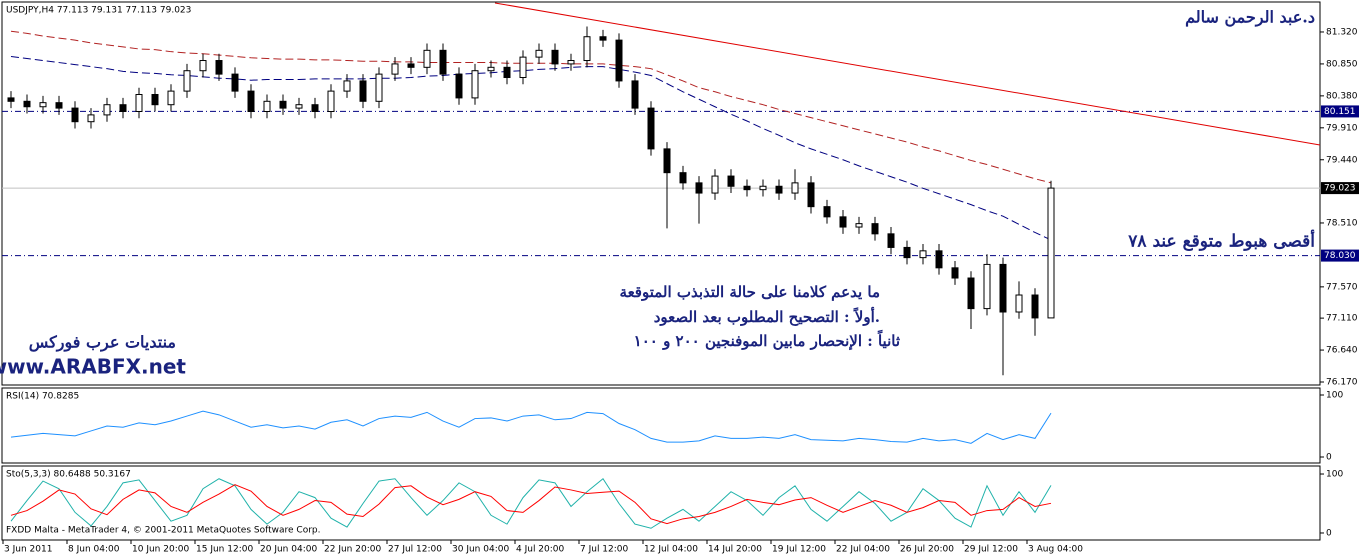 This screenshot has width=1360, height=556. I want to click on level-label: 79.023, so click(1340, 189).